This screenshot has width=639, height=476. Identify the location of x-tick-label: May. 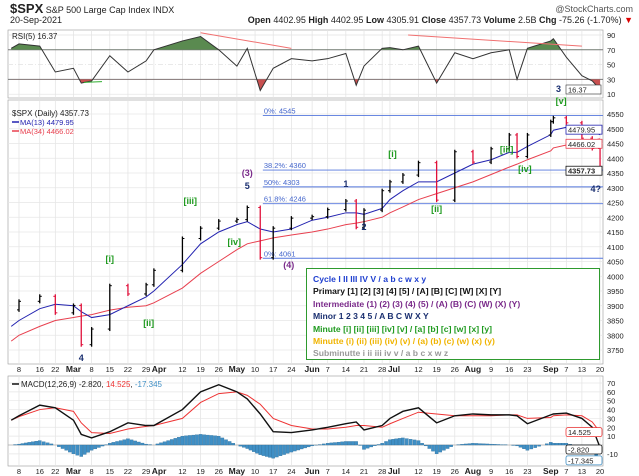
(237, 369).